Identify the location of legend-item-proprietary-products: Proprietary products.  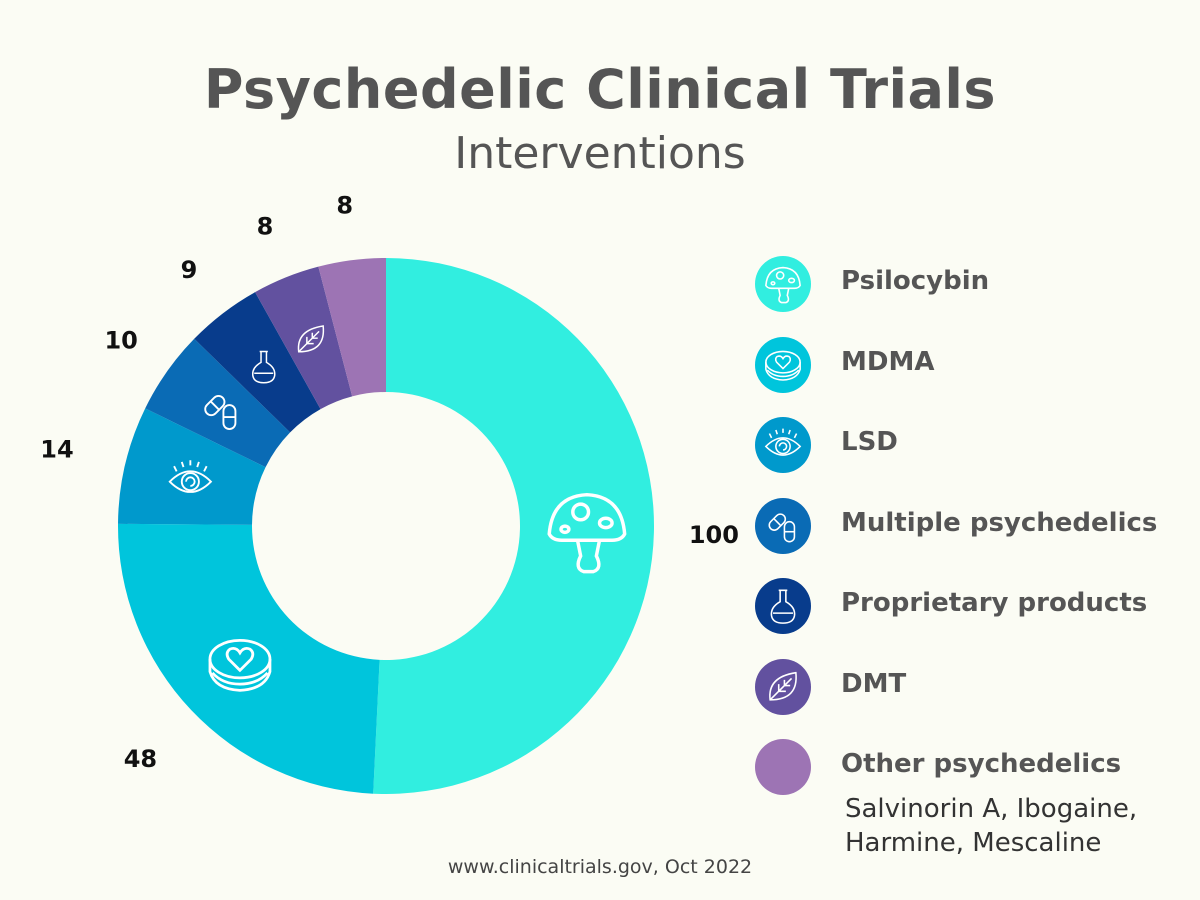
(975, 606).